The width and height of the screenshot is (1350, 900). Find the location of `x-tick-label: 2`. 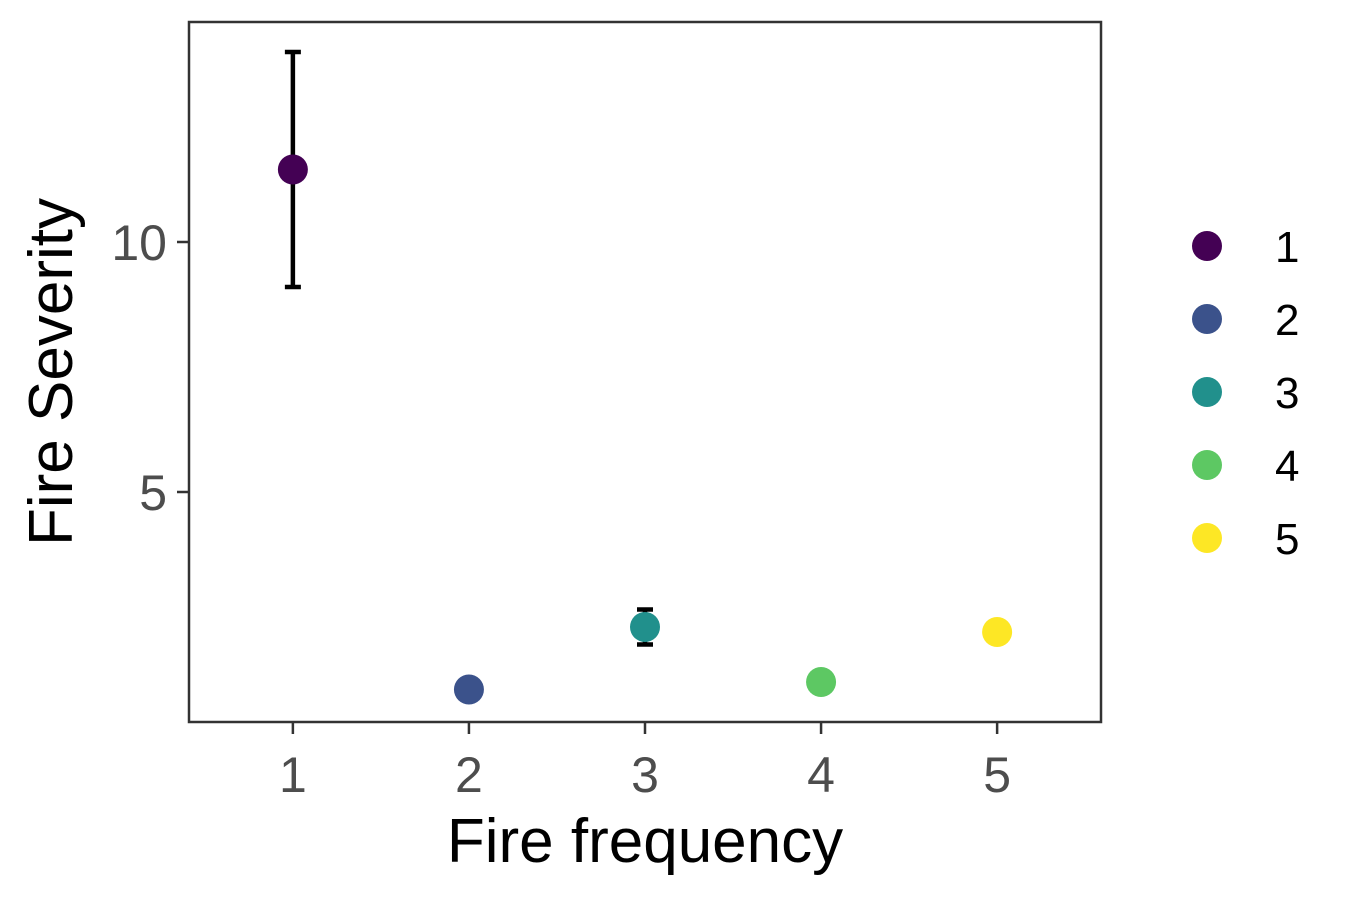

x-tick-label: 2 is located at coordinates (469, 775).